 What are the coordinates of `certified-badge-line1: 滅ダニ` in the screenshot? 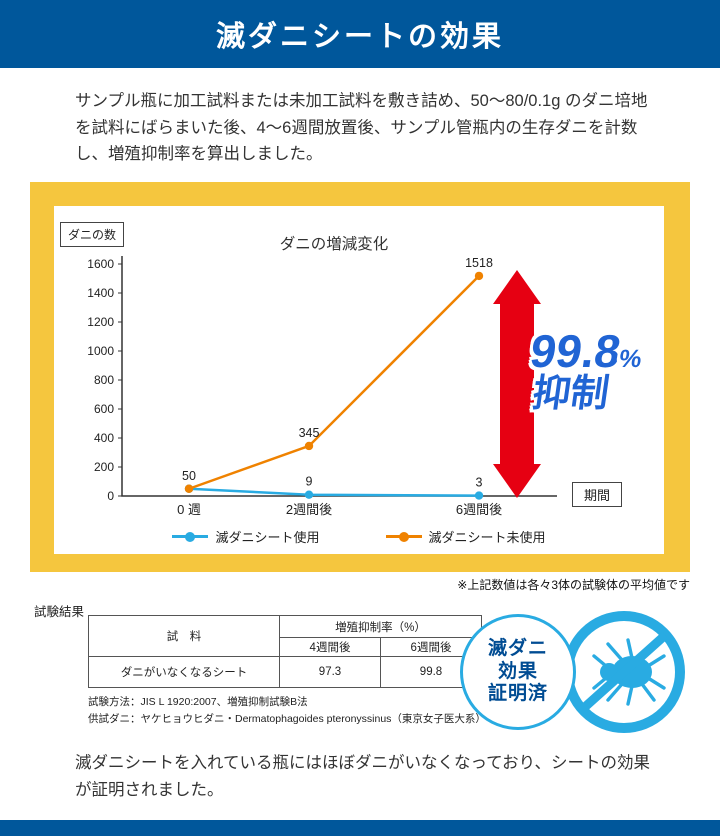 It's located at (517, 649).